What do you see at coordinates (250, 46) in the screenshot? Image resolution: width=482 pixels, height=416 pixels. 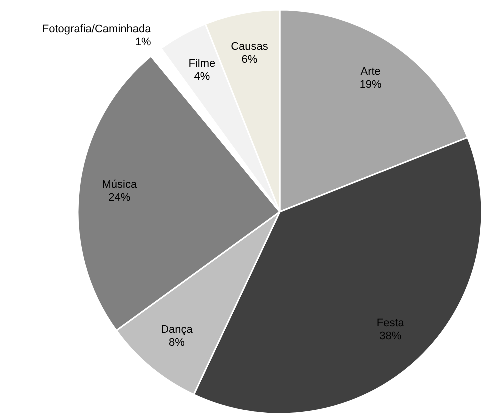 I see `slice-label: Causas` at bounding box center [250, 46].